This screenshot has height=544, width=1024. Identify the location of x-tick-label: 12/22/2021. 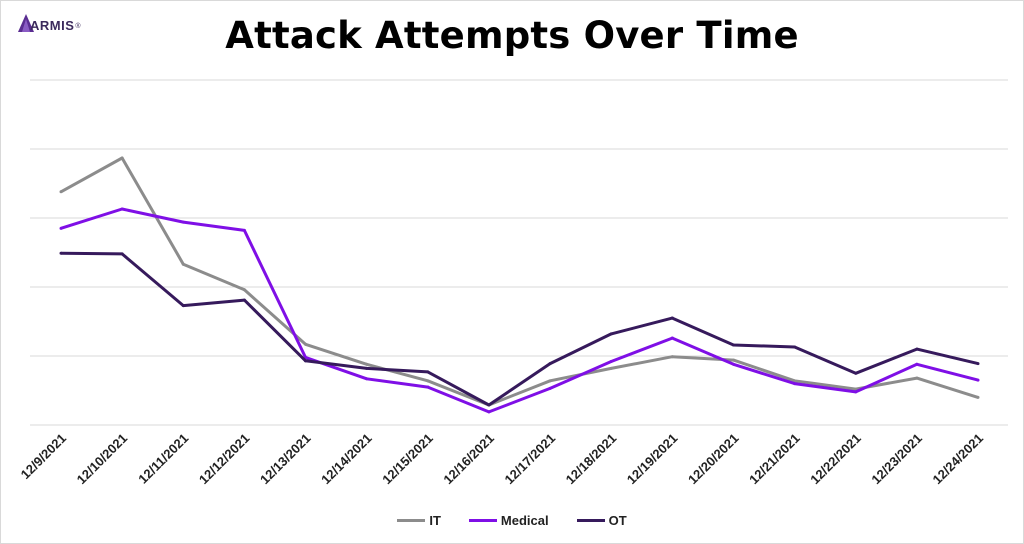
(835, 459).